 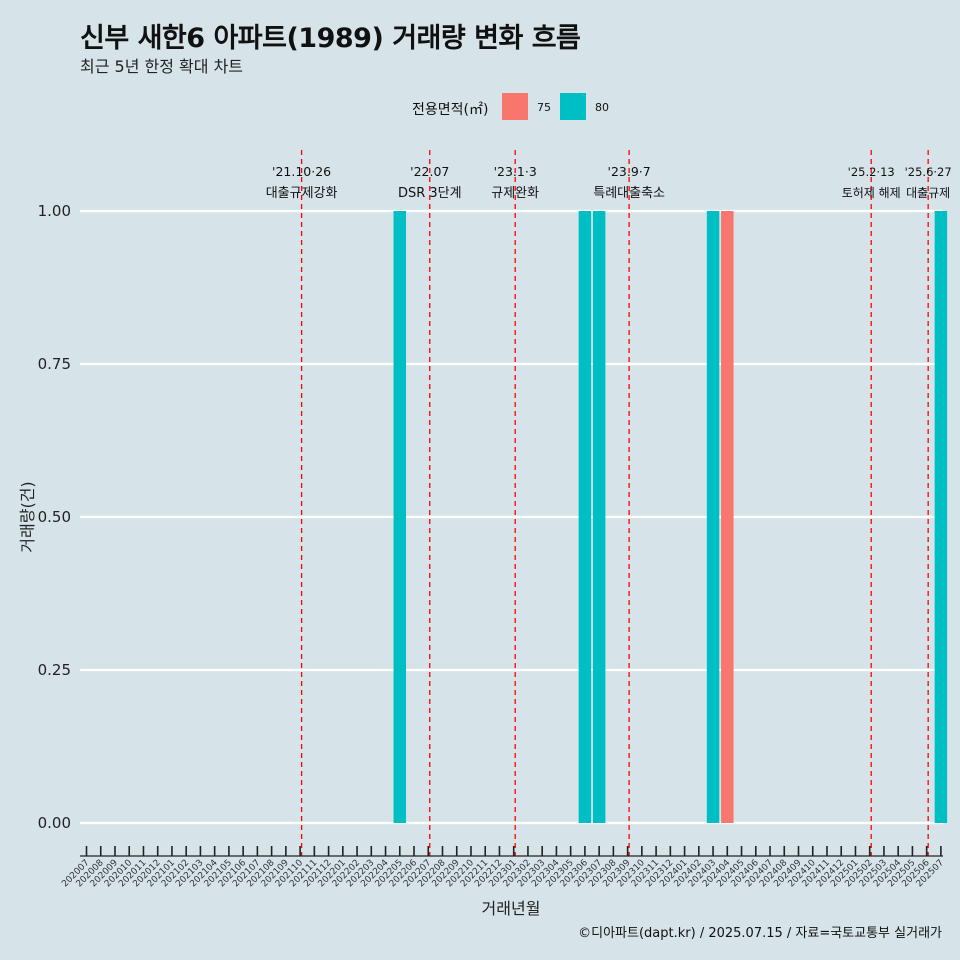 What do you see at coordinates (430, 193) in the screenshot?
I see `event-name-label: DSR 3단계` at bounding box center [430, 193].